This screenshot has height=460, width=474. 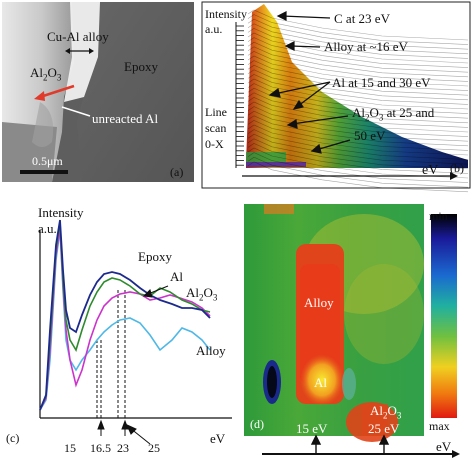 What do you see at coordinates (111, 354) in the screenshot?
I see `energy-markers` at bounding box center [111, 354].